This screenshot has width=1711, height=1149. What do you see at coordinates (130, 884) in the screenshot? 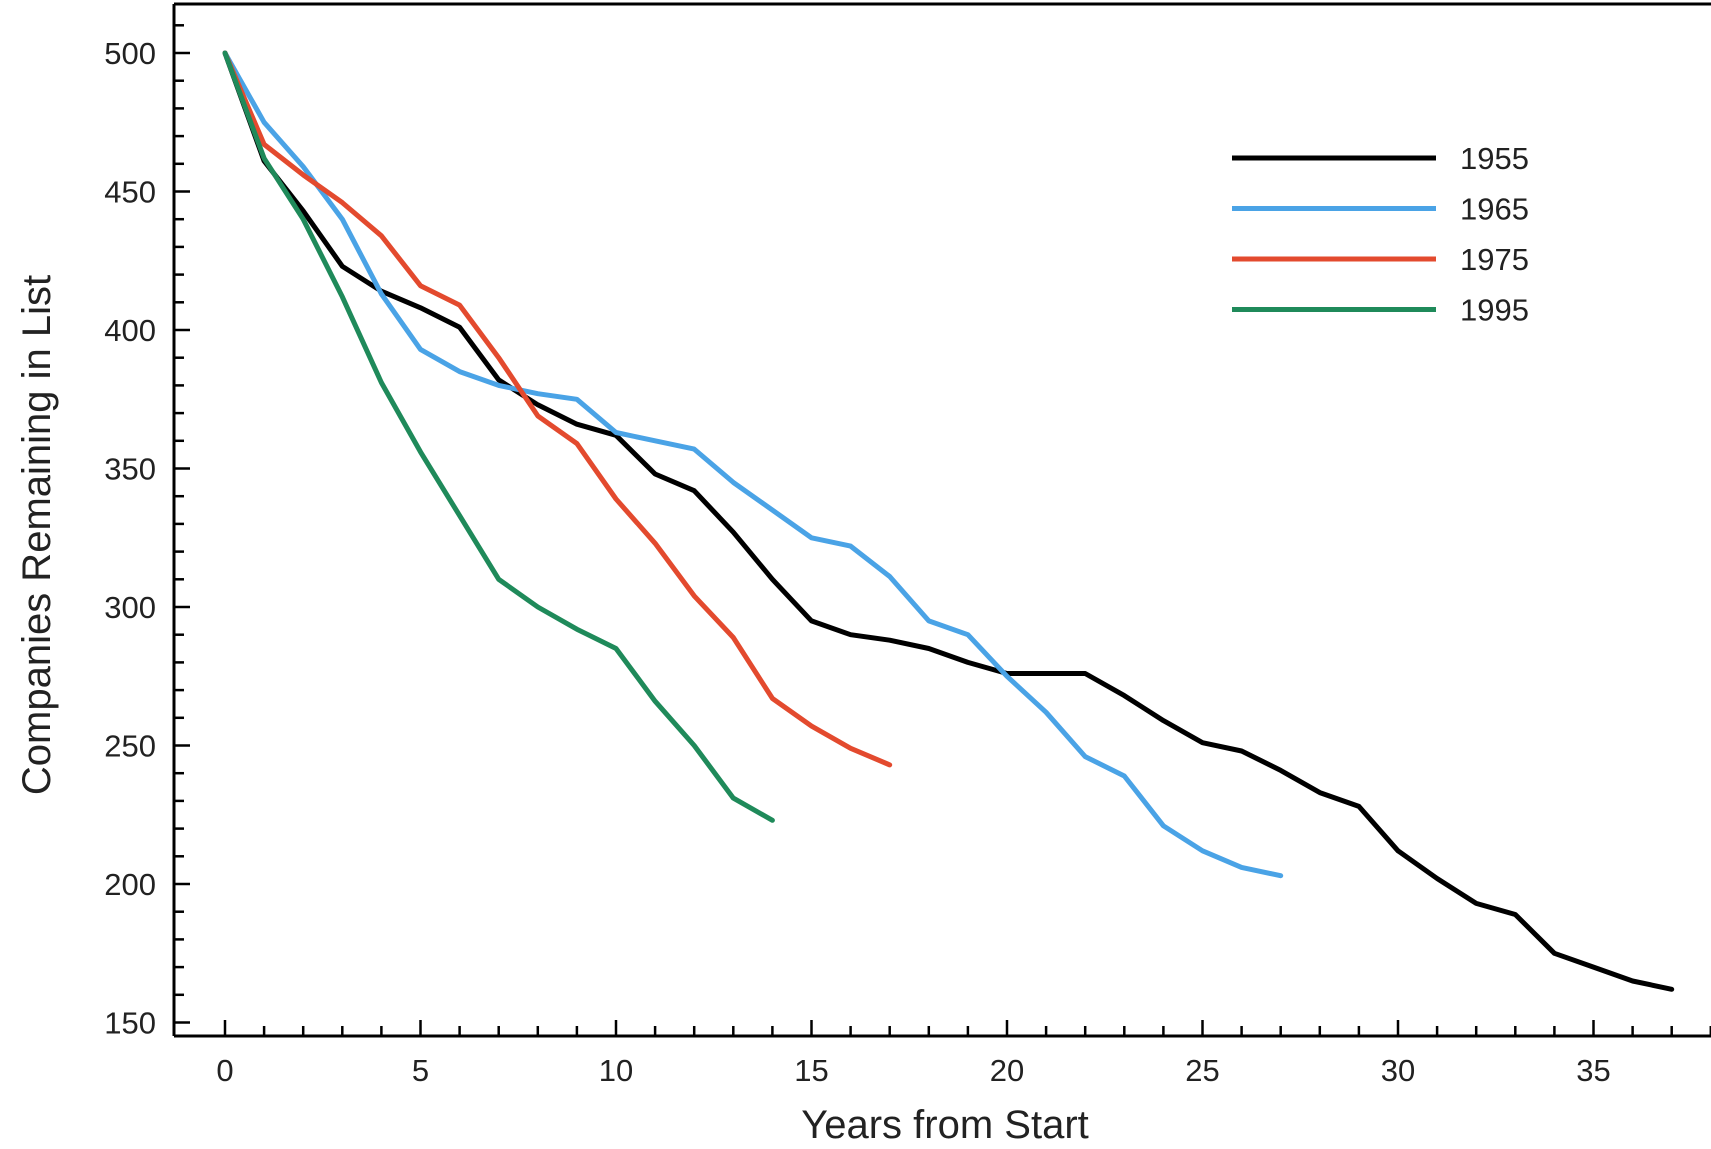
I see `y-tick-label: 200` at bounding box center [130, 884].